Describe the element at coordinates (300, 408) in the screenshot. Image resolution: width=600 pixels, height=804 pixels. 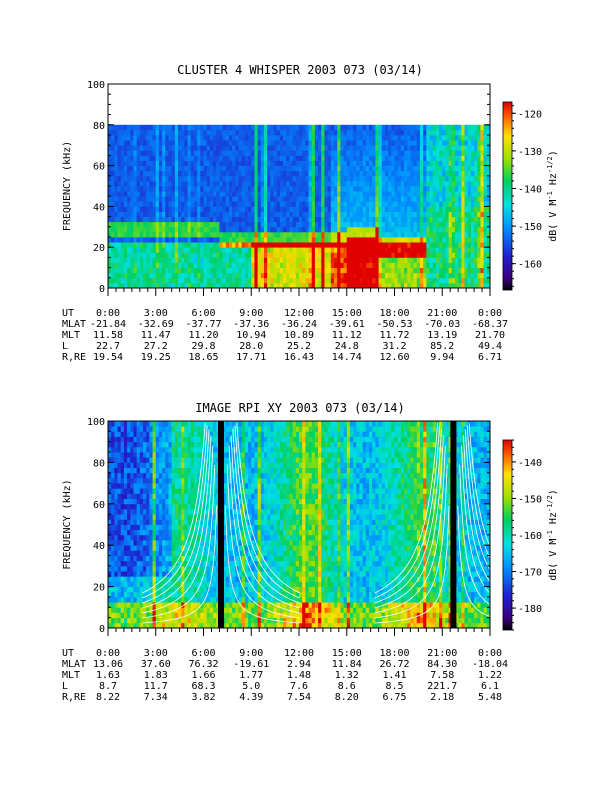
I see `panel-title: IMAGE RPI XY 2003 073 (03/14)` at that location.